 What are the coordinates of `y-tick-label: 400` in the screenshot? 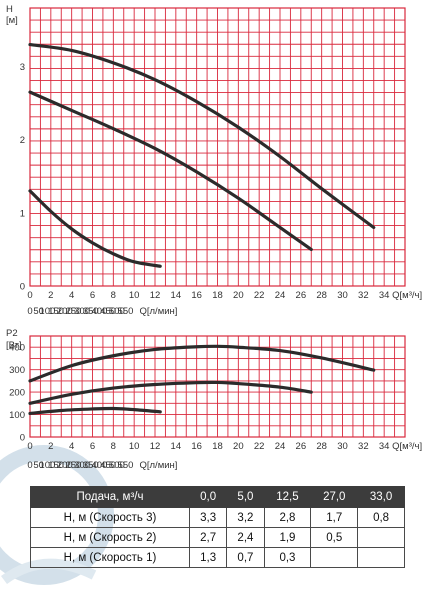 It's located at (17, 348).